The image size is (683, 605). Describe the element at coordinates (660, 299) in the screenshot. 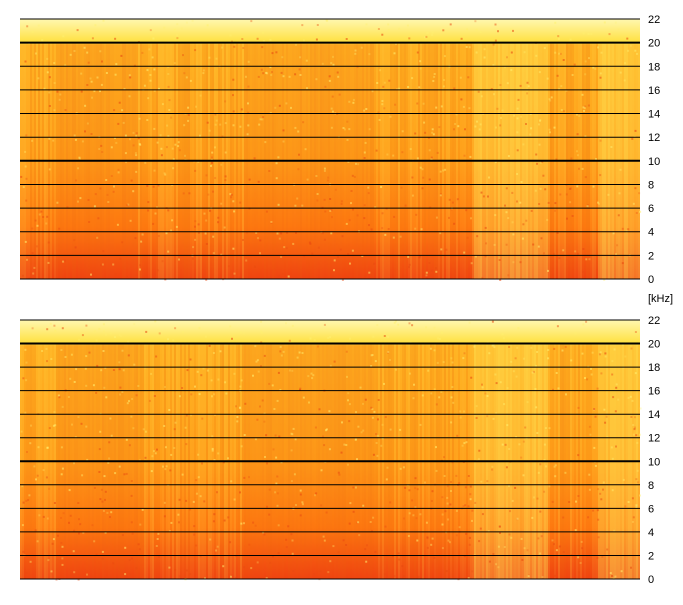

I see `frequency-unit-label: [kHz]` at that location.